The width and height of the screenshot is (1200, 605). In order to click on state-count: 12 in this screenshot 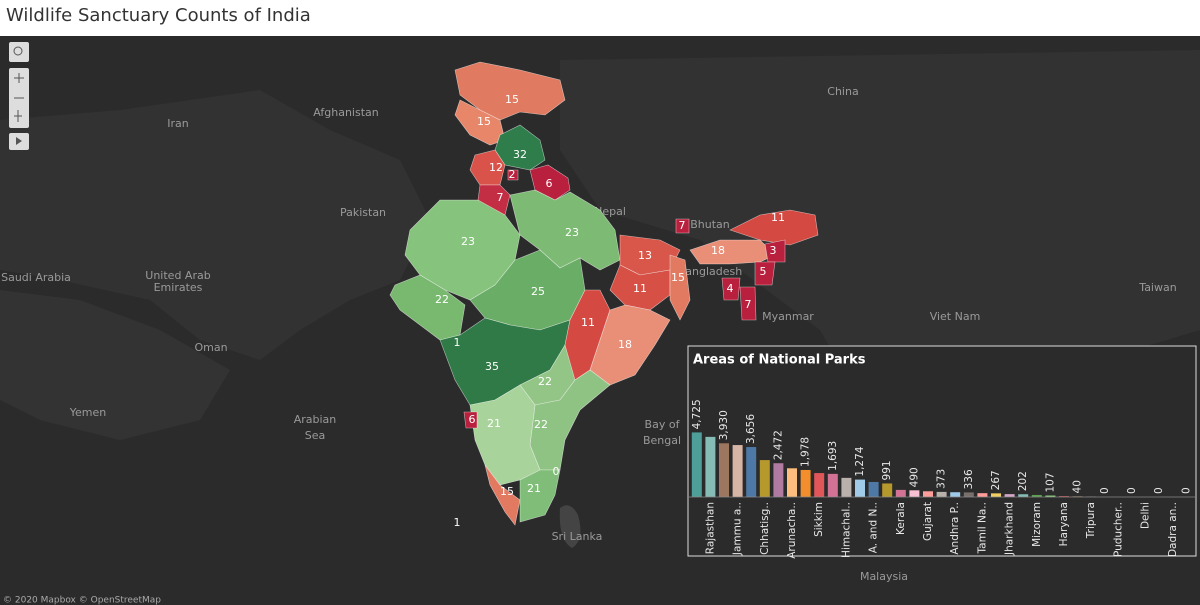, I will do `click(496, 167)`.